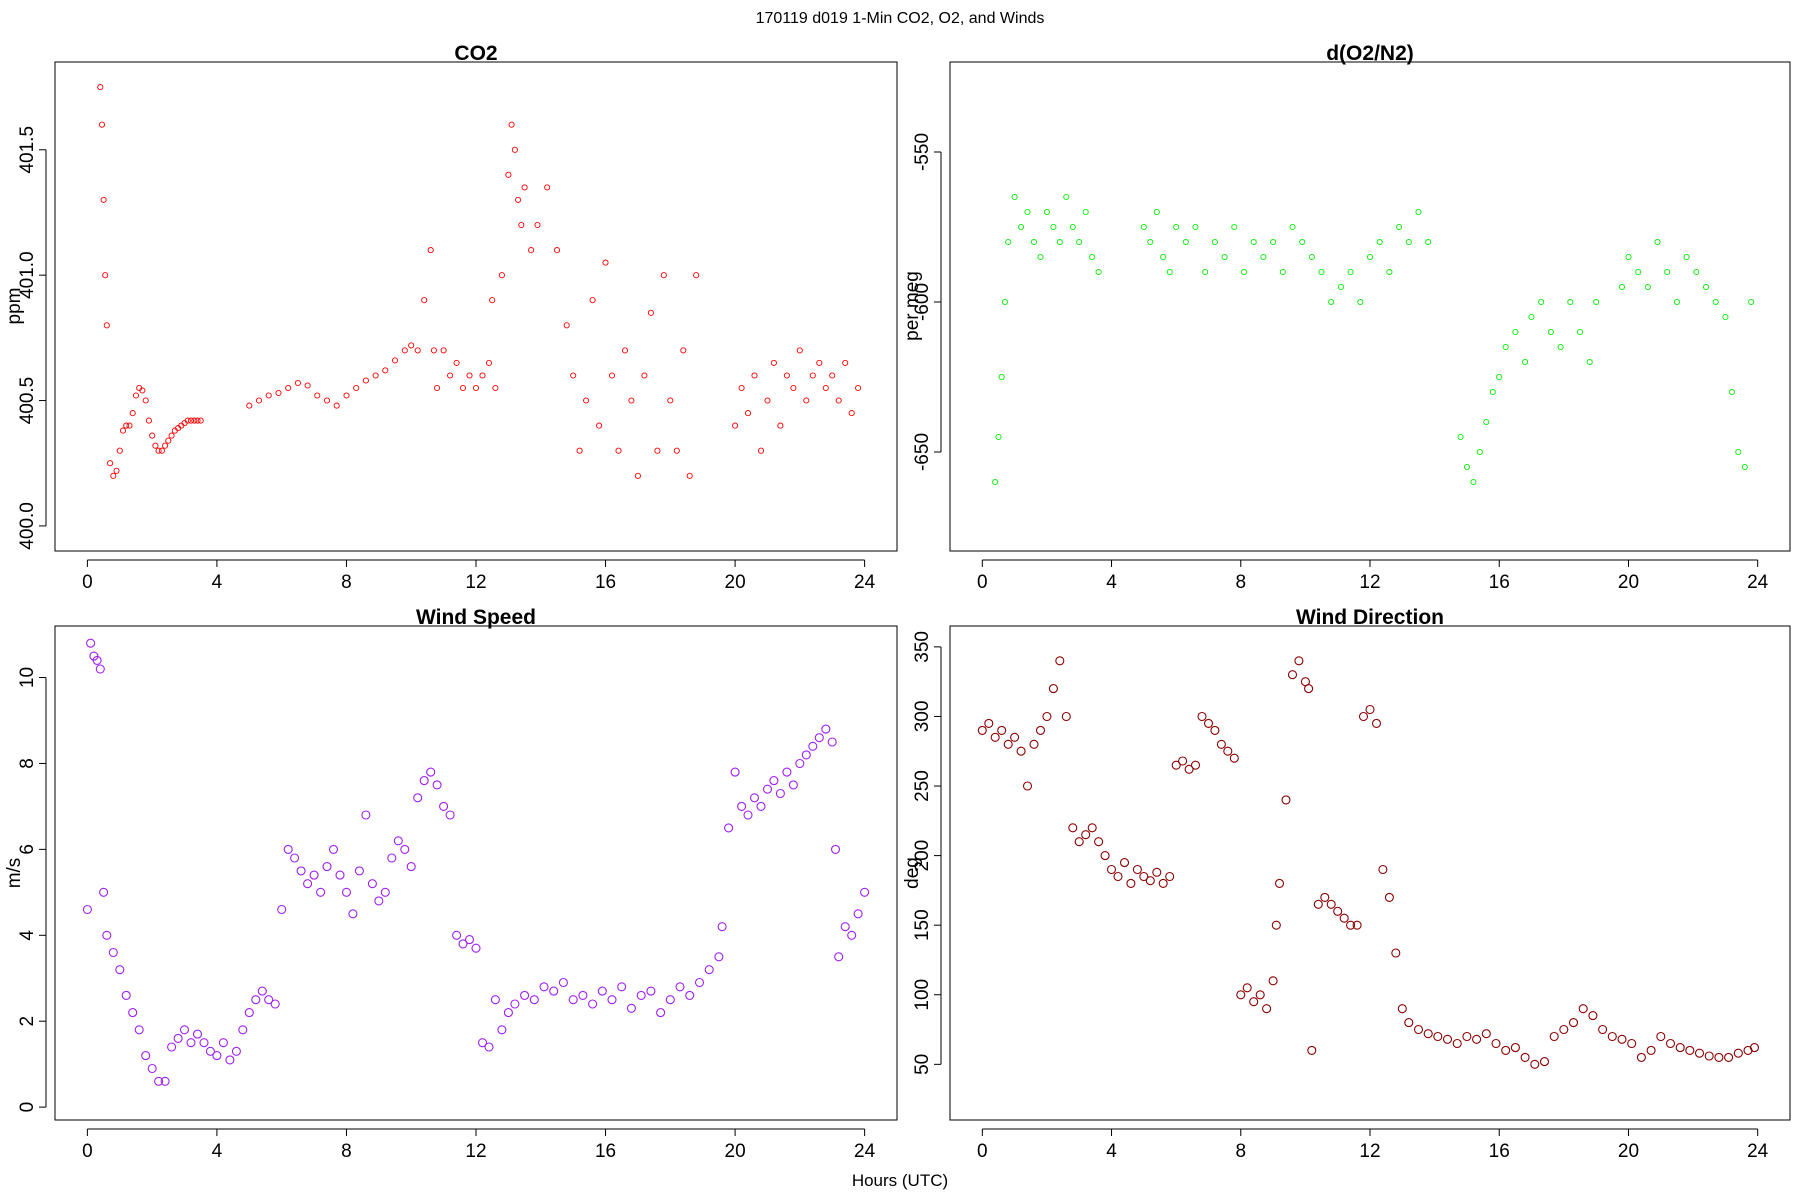 The height and width of the screenshot is (1200, 1800). I want to click on y-tick-label: 400.0, so click(27, 526).